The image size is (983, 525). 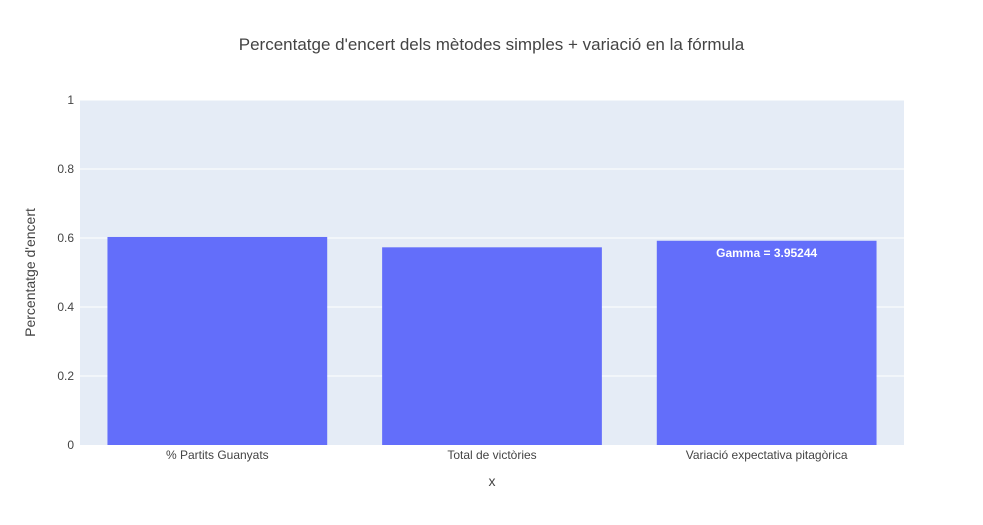 I want to click on y-tick-labels: 0 0.2 0.4 0.6 0.8 1, so click(x=65, y=272).